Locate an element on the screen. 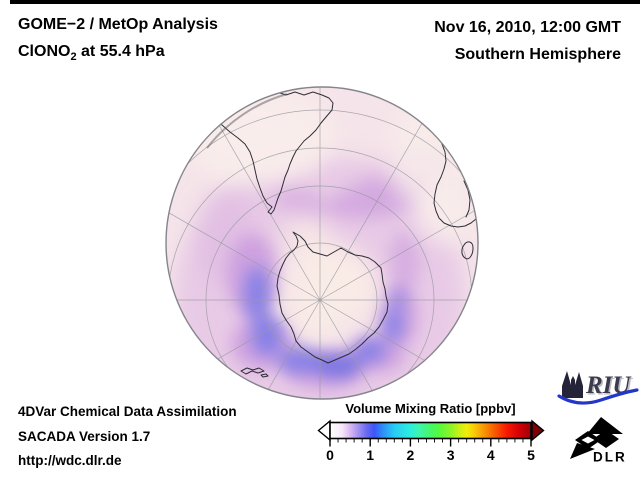 This screenshot has width=640, height=480. cologne-cathedral-icon is located at coordinates (572, 384).